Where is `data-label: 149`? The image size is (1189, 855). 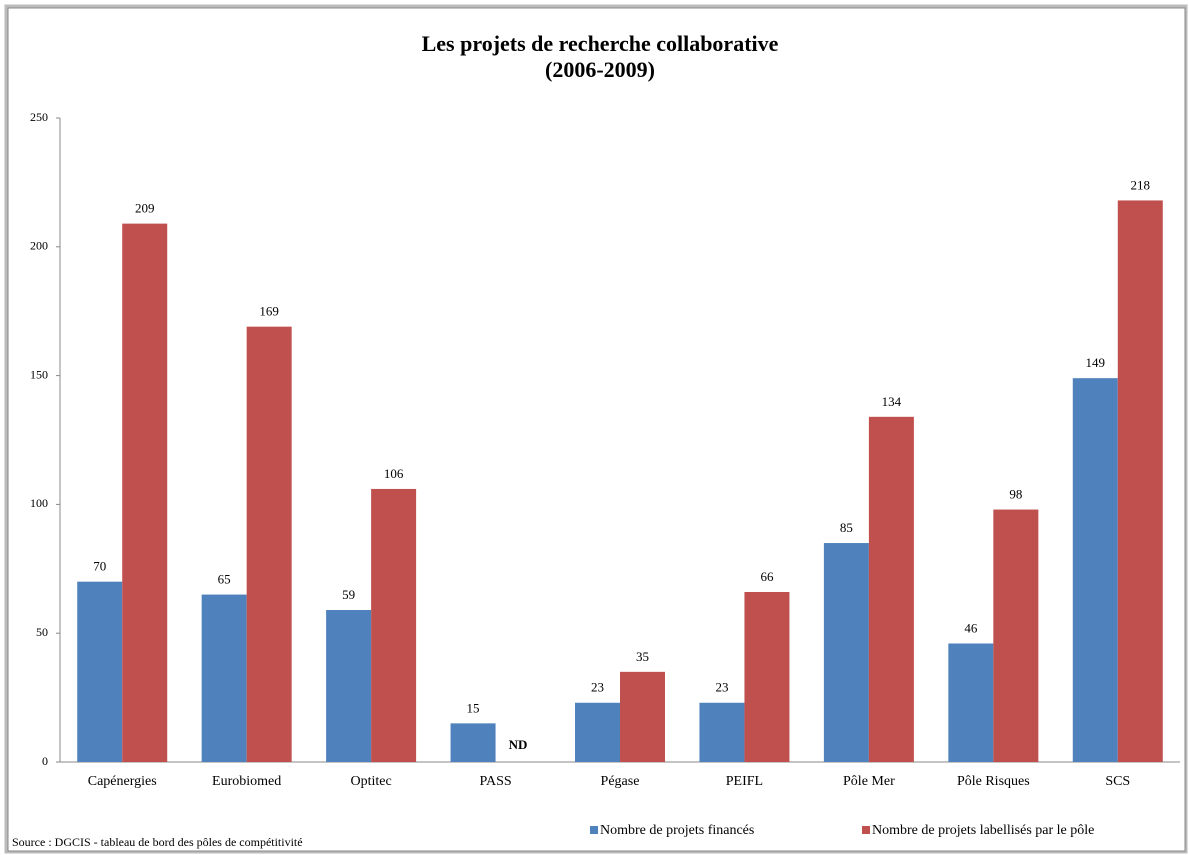
data-label: 149 is located at coordinates (1096, 362).